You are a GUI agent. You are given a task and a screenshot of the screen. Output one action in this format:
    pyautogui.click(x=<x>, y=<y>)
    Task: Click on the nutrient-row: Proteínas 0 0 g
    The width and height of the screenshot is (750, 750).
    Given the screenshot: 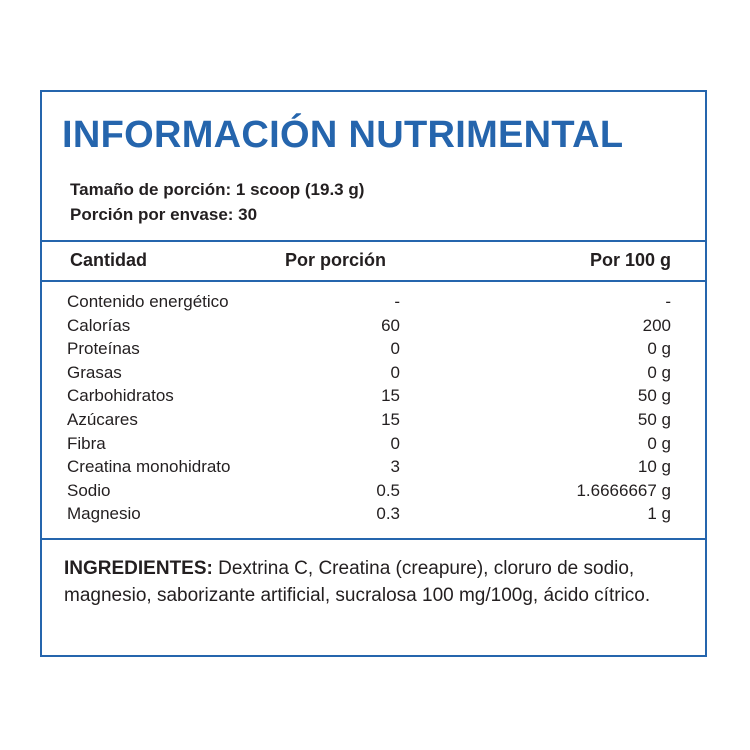 What is the action you would take?
    pyautogui.click(x=373, y=349)
    